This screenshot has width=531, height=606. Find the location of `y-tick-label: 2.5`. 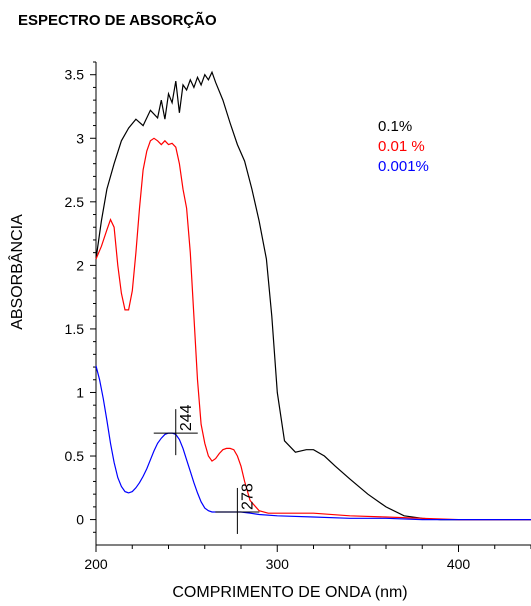

y-tick-label: 2.5 is located at coordinates (75, 202).